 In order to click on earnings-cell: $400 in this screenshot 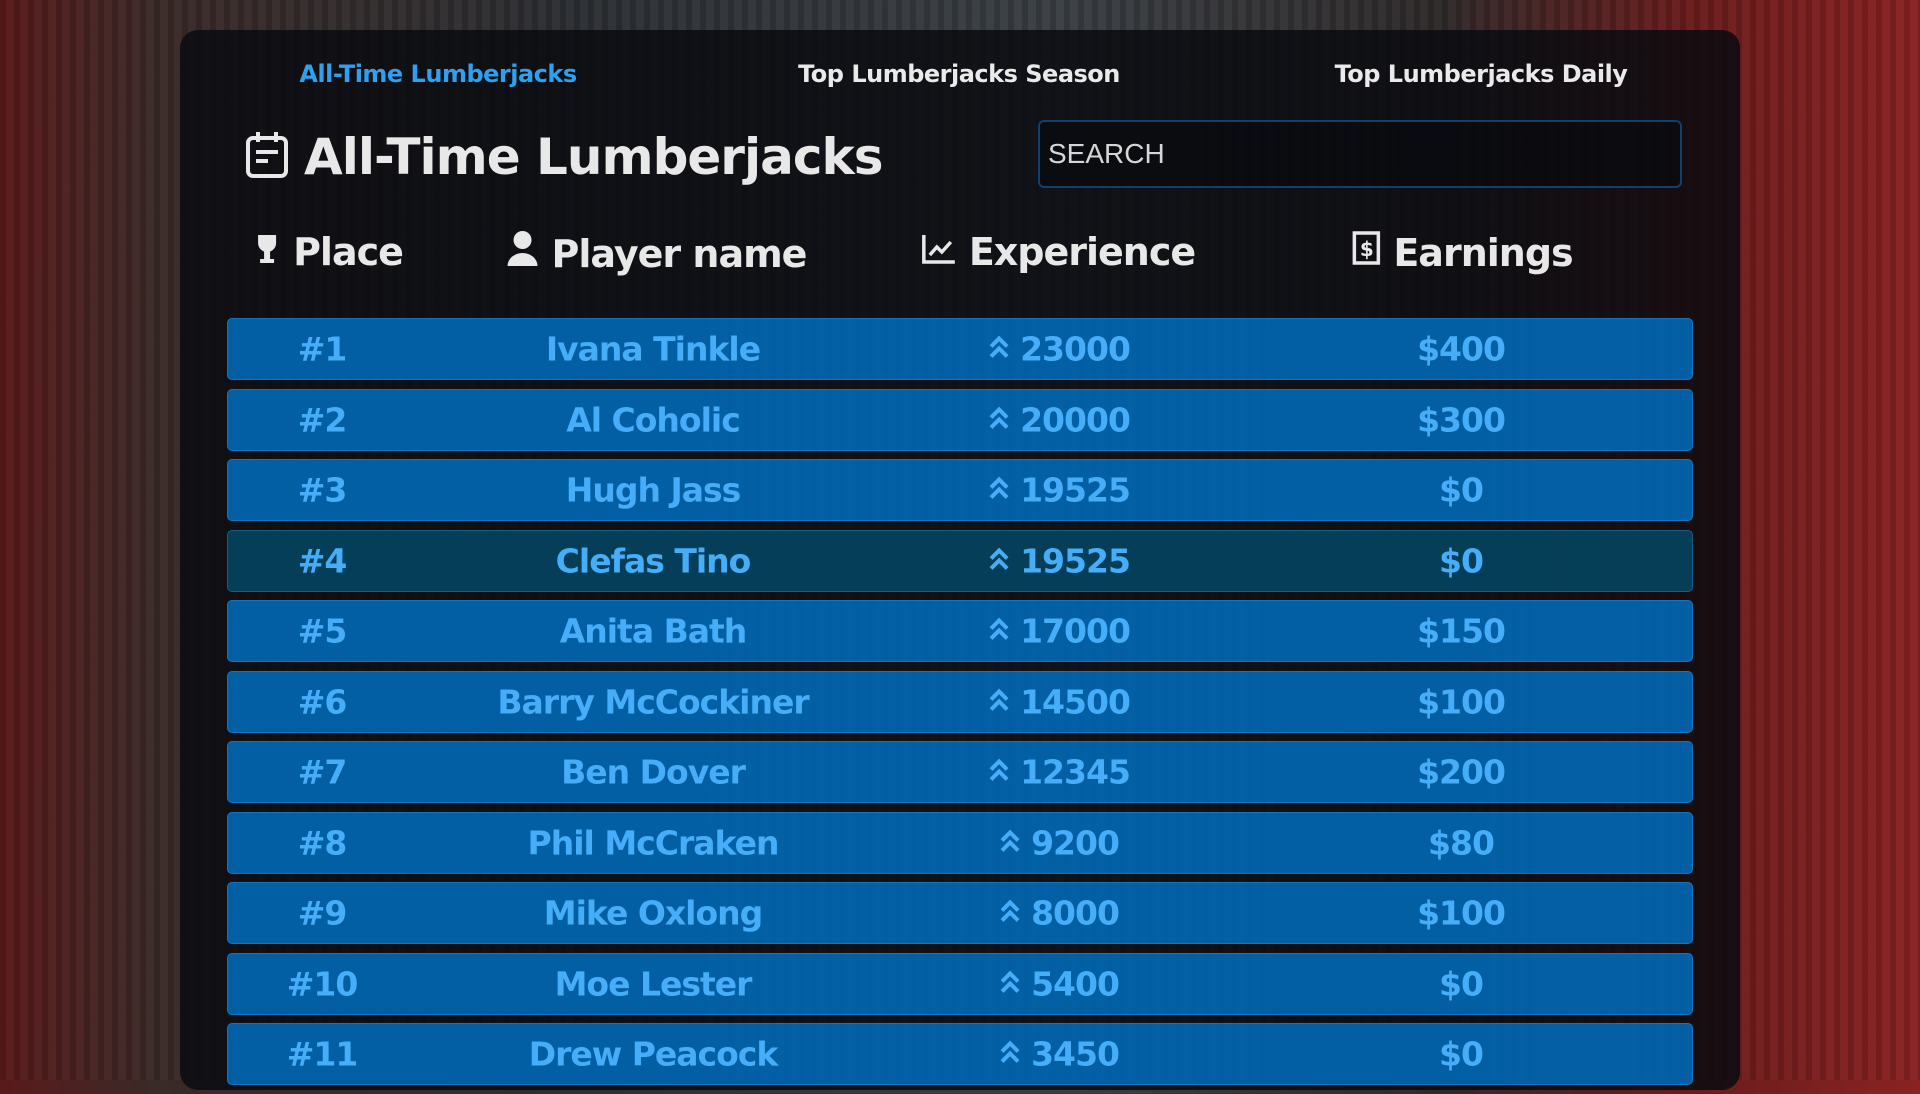, I will do `click(1461, 349)`.